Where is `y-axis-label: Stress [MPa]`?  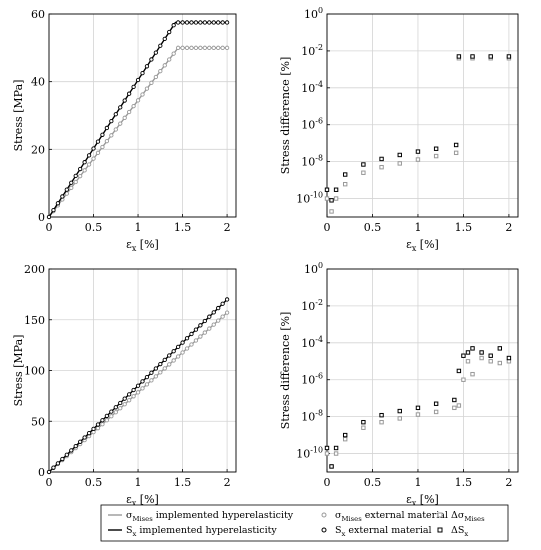 y-axis-label: Stress [MPa] is located at coordinates (18, 371).